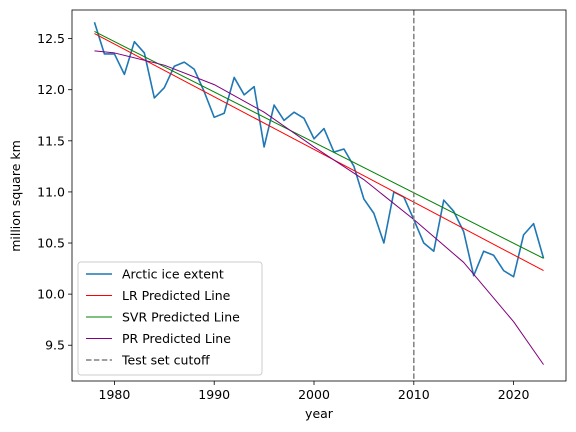 This screenshot has height=432, width=576. What do you see at coordinates (176, 338) in the screenshot?
I see `legend-label-pr-predicted-line: PR Predicted Line` at bounding box center [176, 338].